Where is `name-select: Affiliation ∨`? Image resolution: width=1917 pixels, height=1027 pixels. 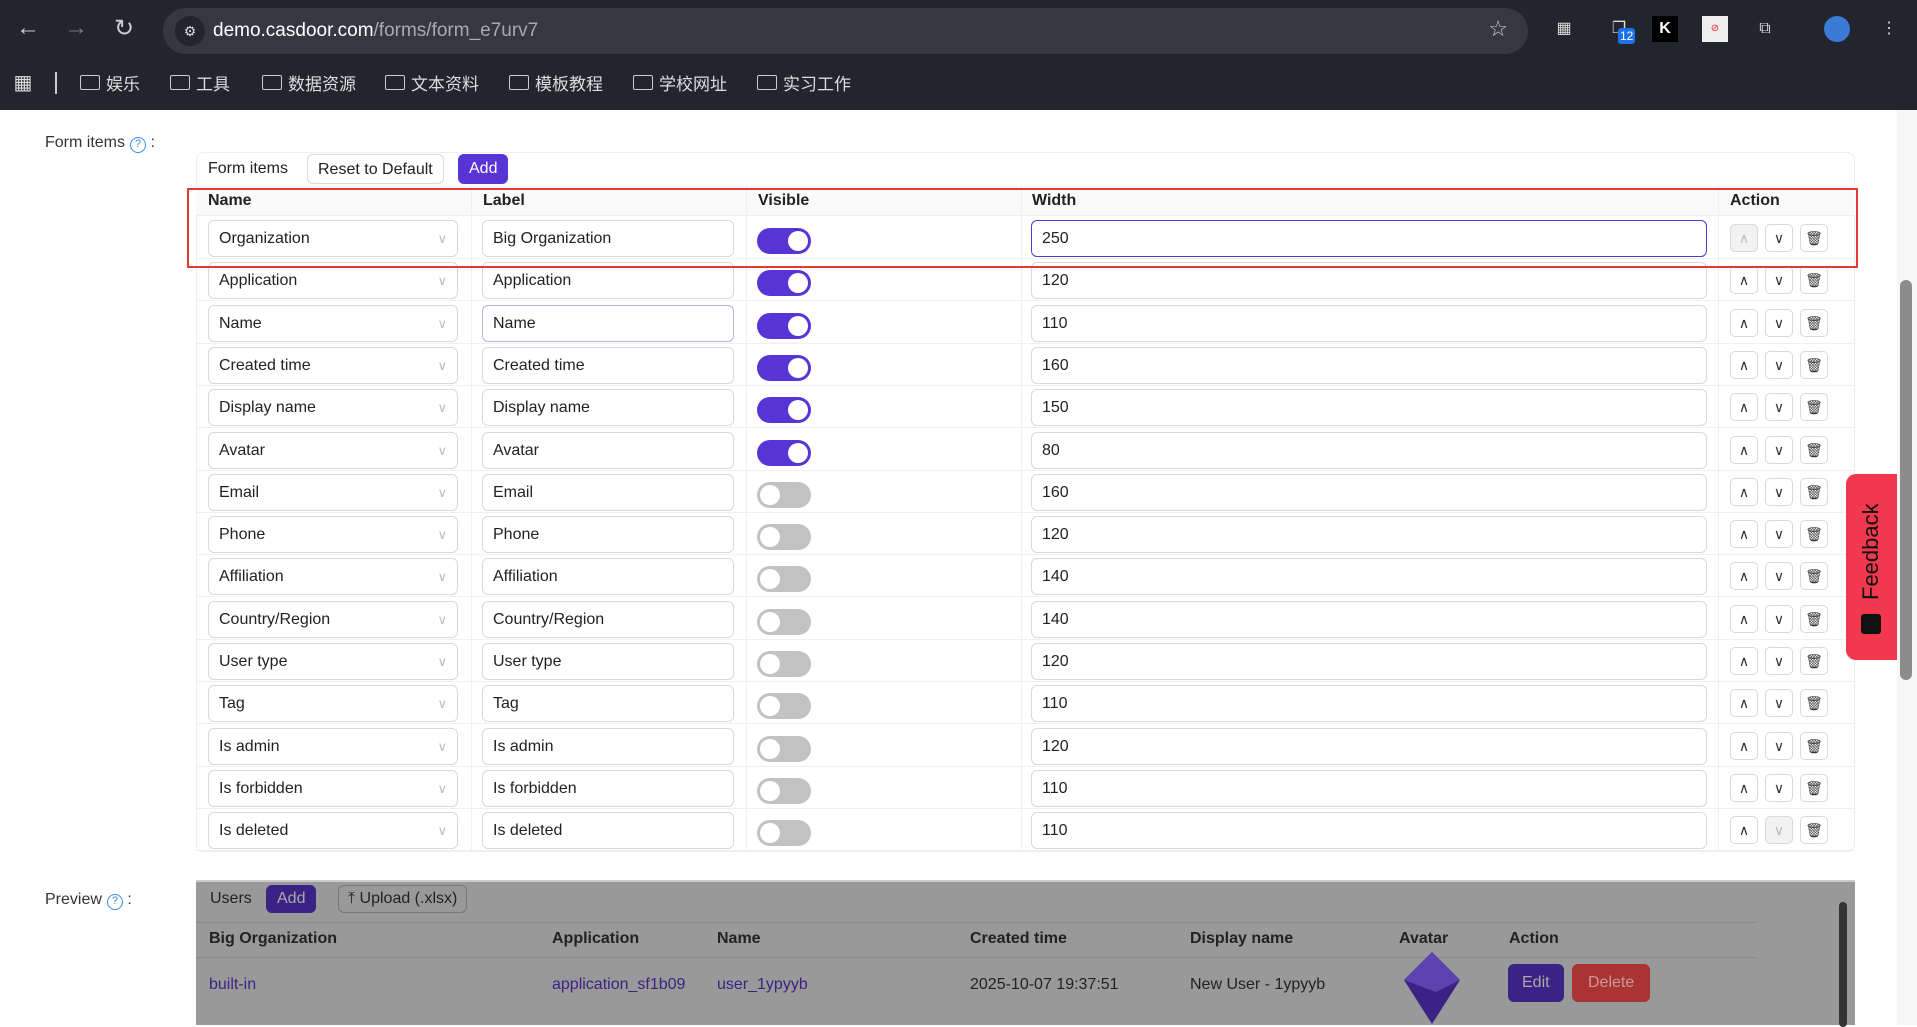
name-select: Affiliation ∨ is located at coordinates (333, 577).